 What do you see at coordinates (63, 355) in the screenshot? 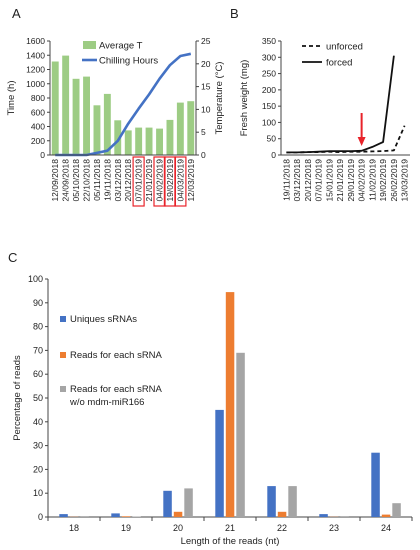
I see `legend-swatch-reads` at bounding box center [63, 355].